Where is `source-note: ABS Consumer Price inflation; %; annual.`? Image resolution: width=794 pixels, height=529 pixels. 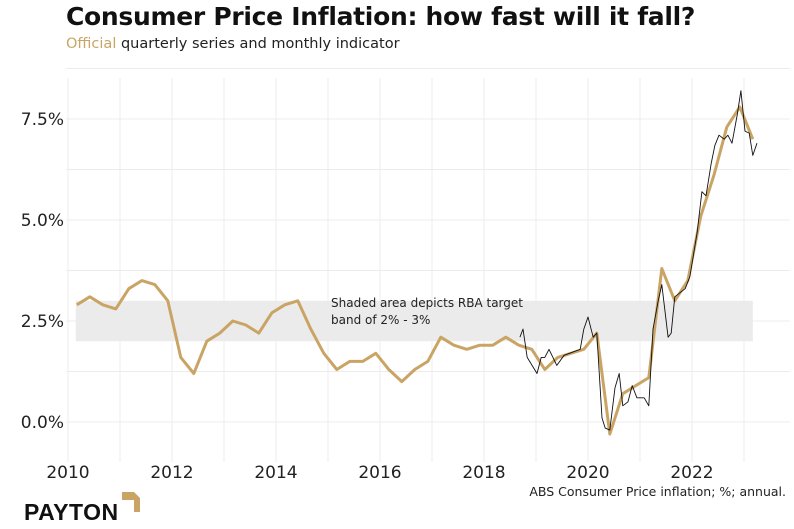 source-note: ABS Consumer Price inflation; %; annual. is located at coordinates (657, 491).